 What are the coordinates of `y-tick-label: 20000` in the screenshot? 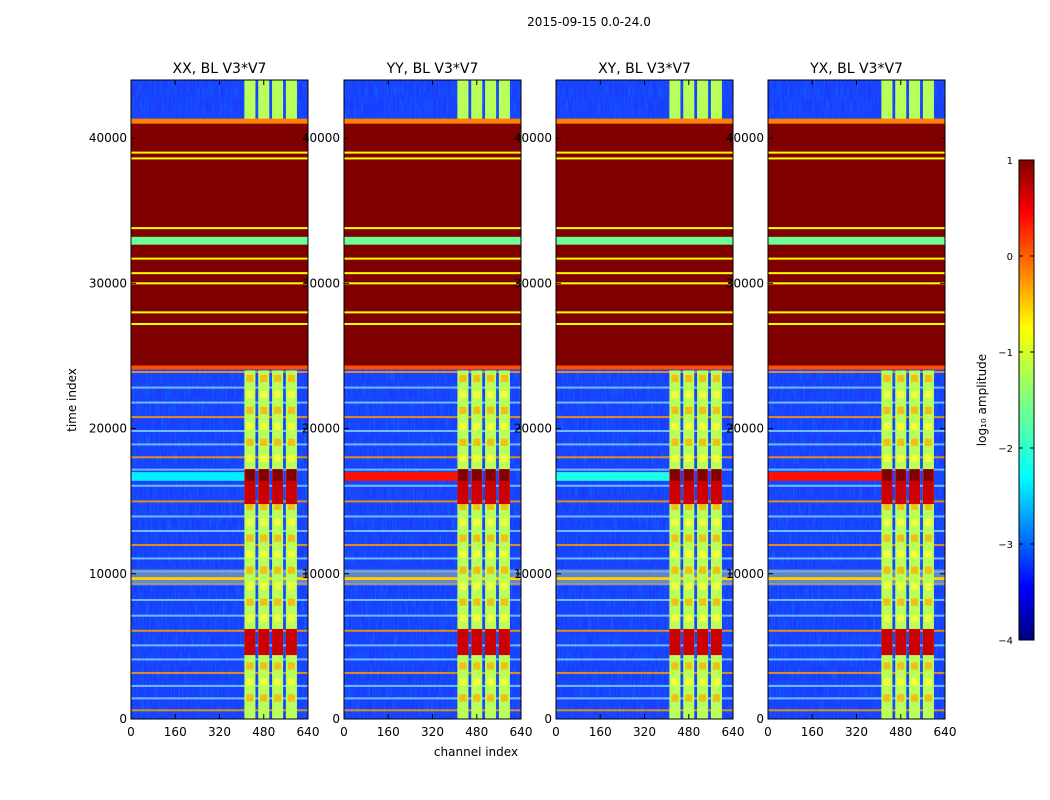 It's located at (108, 429).